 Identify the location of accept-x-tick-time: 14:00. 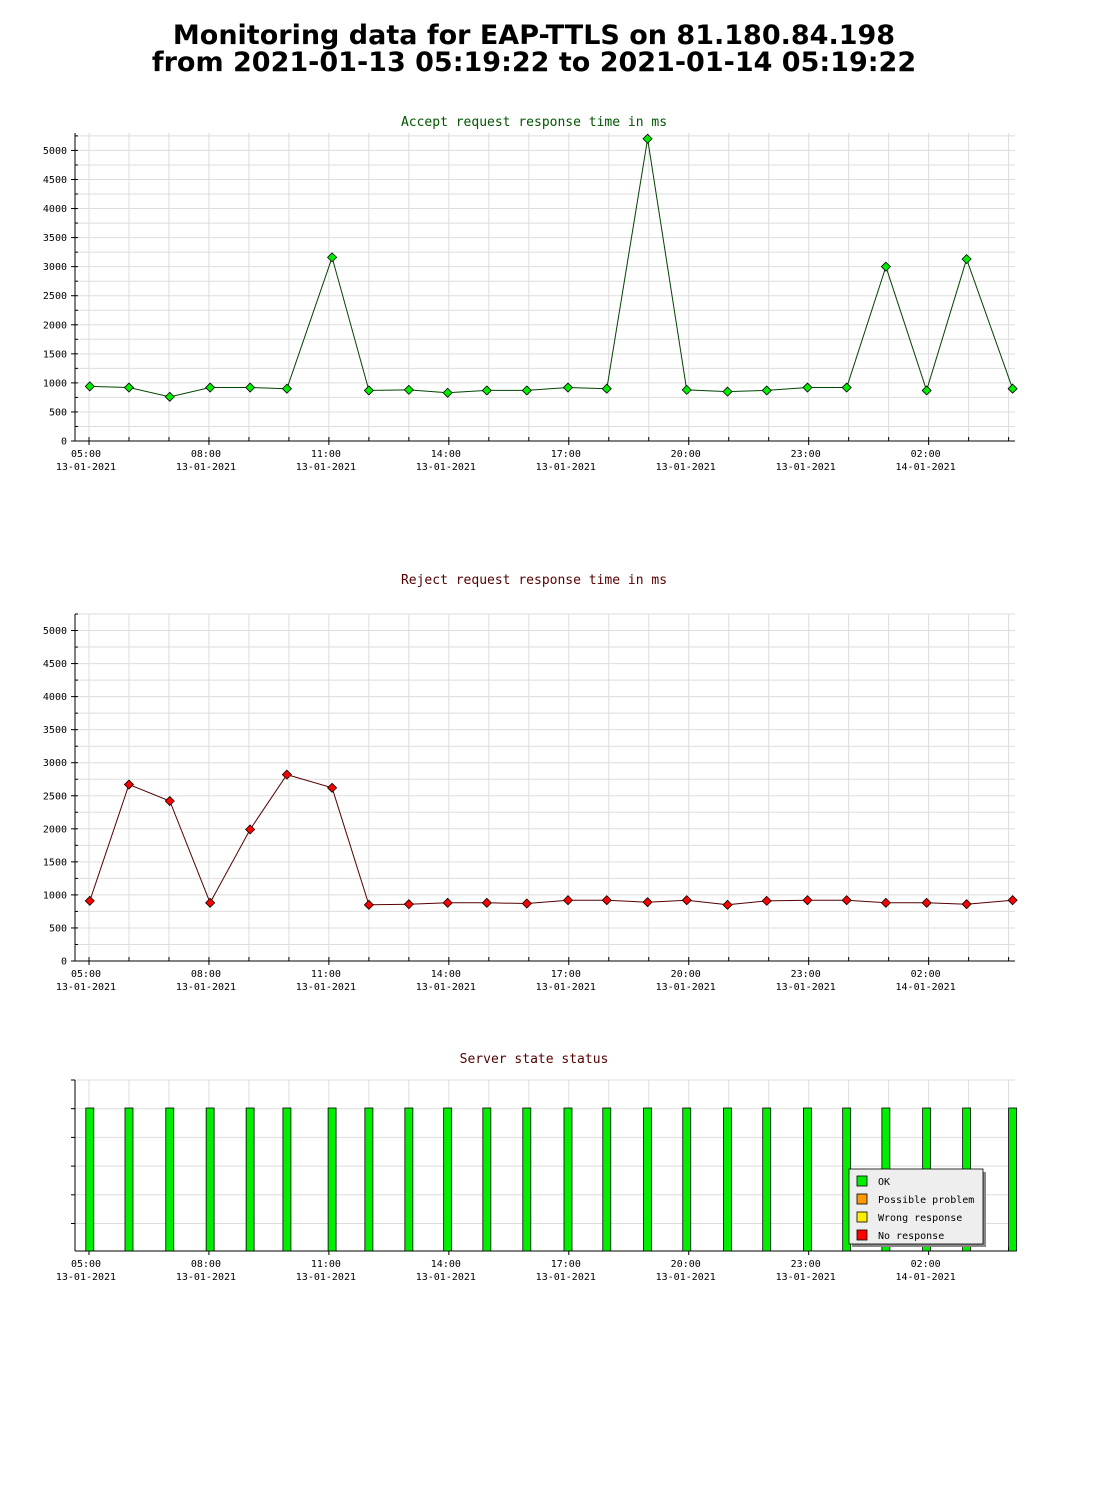
(446, 454).